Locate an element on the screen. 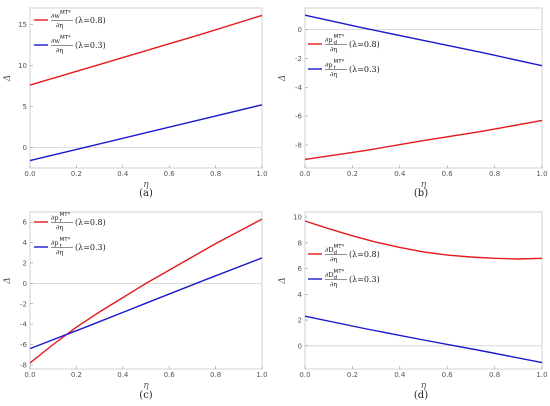  legend: ∂D dMT*∂η(λ=0.8)∂D dMT*∂η(λ=0.3) is located at coordinates (344, 266).